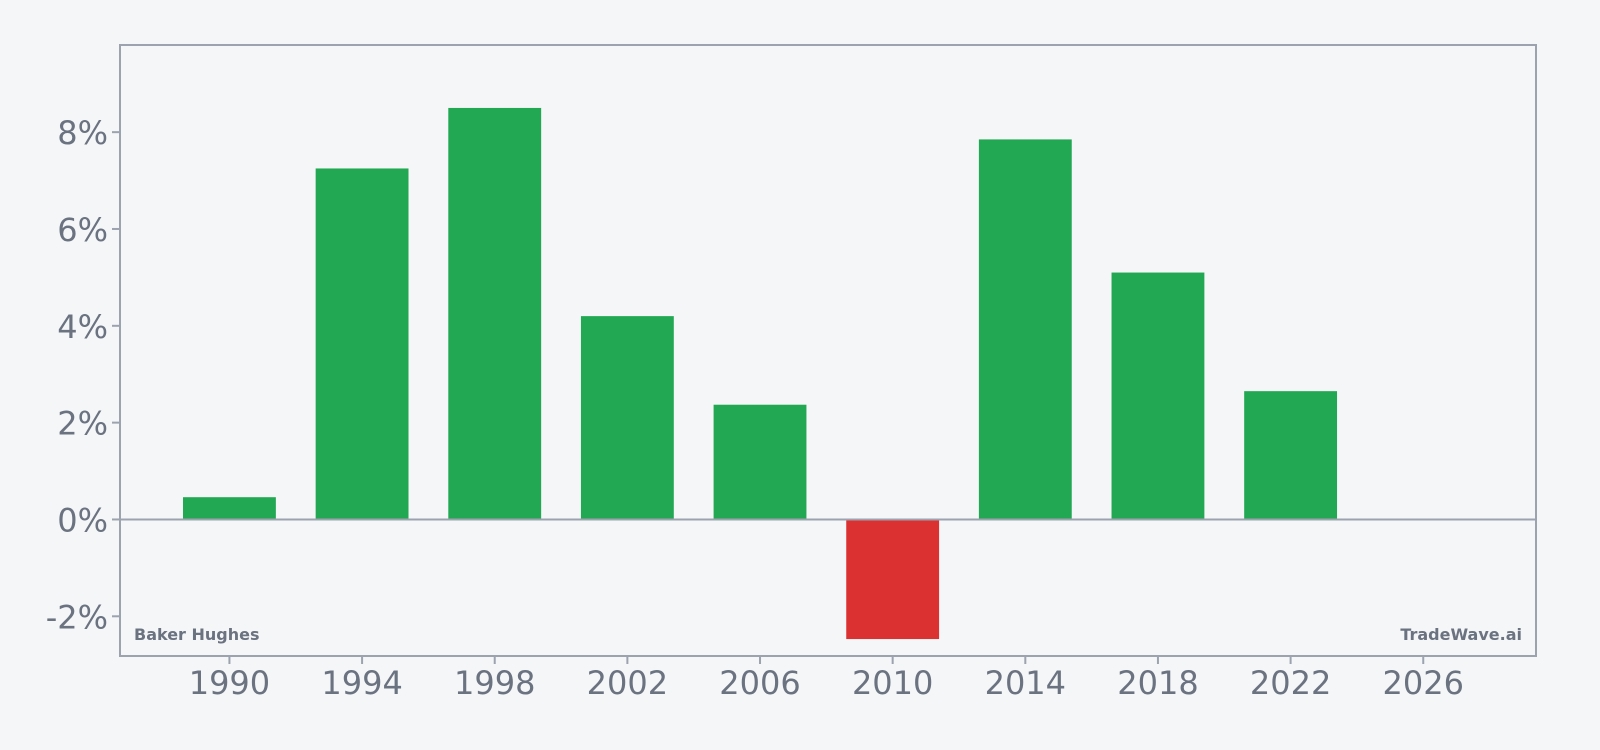 The image size is (1600, 750). I want to click on y-tick-label: 8%, so click(82, 133).